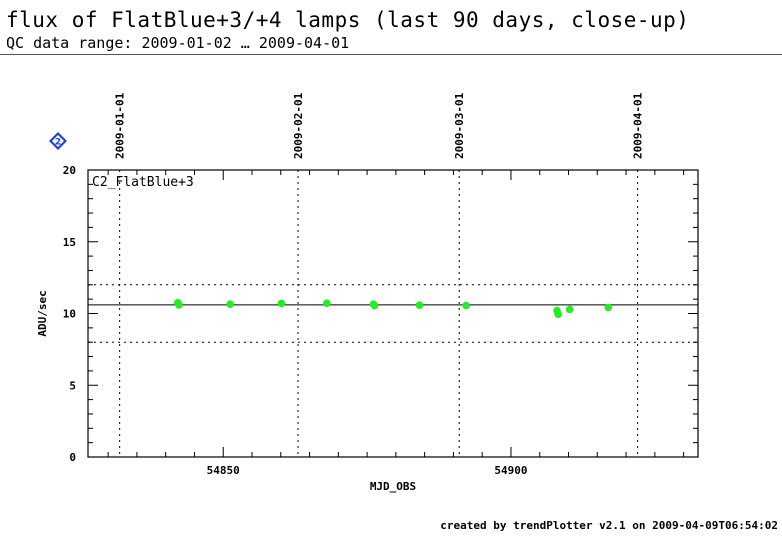 This screenshot has width=782, height=542. What do you see at coordinates (391, 54) in the screenshot?
I see `header-divider` at bounding box center [391, 54].